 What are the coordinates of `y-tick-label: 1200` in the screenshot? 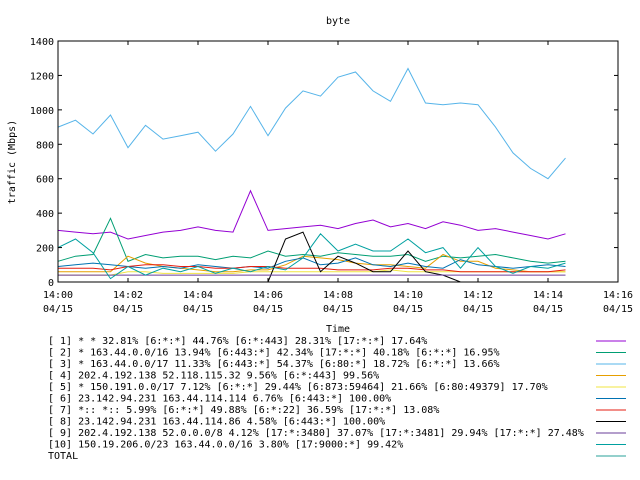 It's located at (42, 76).